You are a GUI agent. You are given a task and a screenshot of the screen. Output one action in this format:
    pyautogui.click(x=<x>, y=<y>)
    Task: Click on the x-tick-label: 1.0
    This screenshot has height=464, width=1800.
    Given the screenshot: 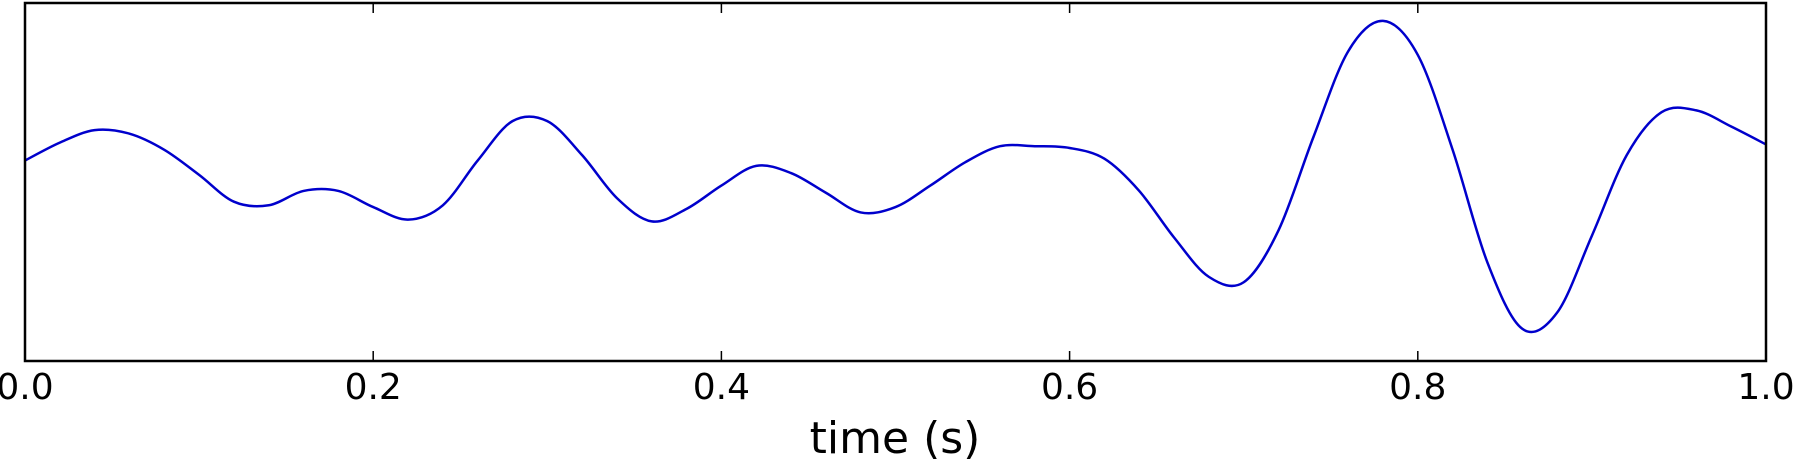 What is the action you would take?
    pyautogui.click(x=1765, y=387)
    